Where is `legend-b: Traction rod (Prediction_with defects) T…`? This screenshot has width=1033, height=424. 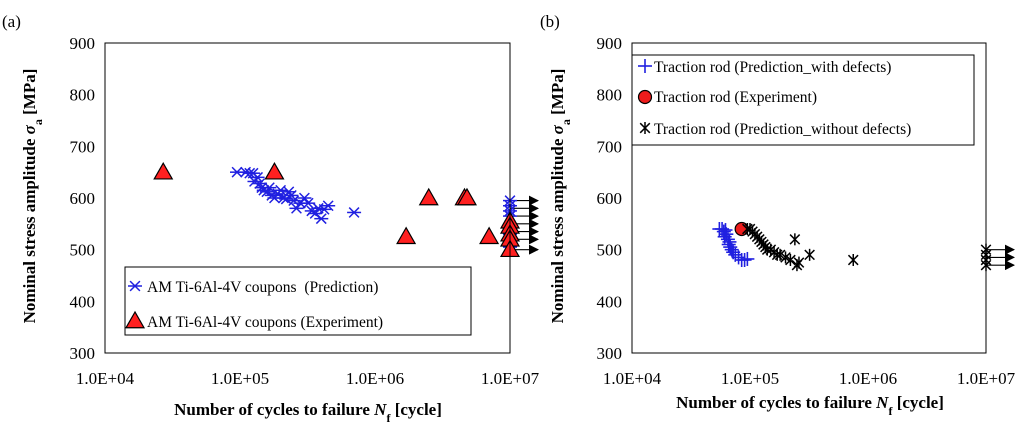
legend-b: Traction rod (Prediction_with defects) T… is located at coordinates (803, 100).